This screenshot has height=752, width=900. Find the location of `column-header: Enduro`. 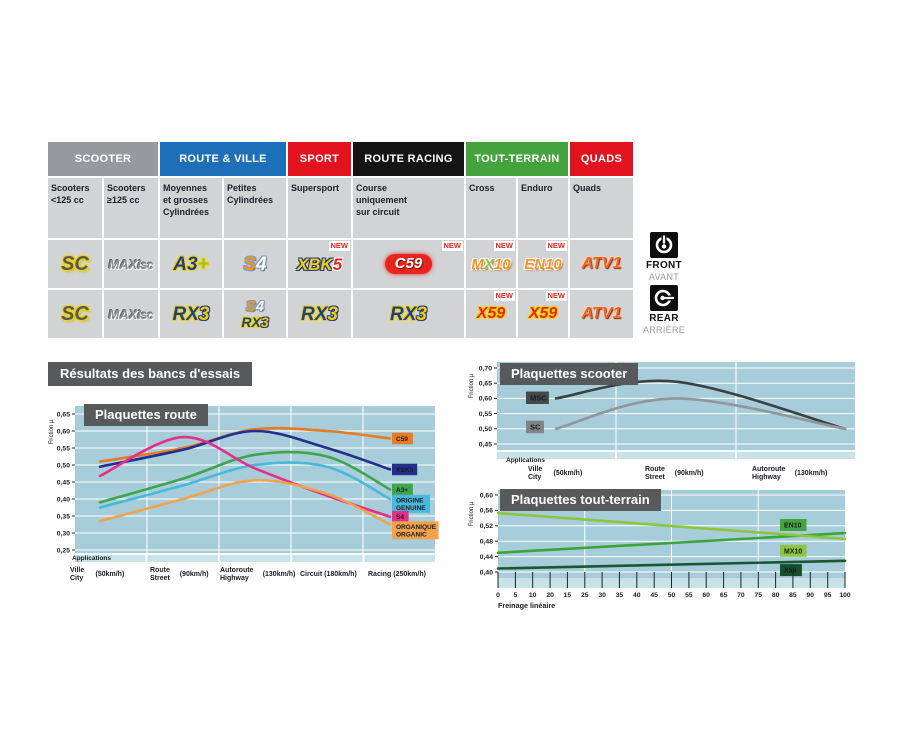

column-header: Enduro is located at coordinates (543, 208).